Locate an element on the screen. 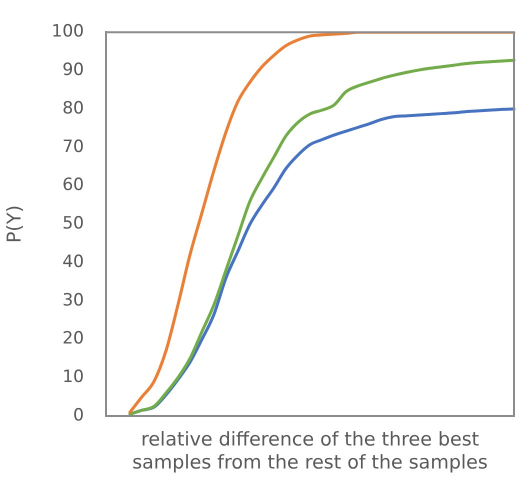 This screenshot has height=483, width=516. y-tick-label: 90 is located at coordinates (73, 70).